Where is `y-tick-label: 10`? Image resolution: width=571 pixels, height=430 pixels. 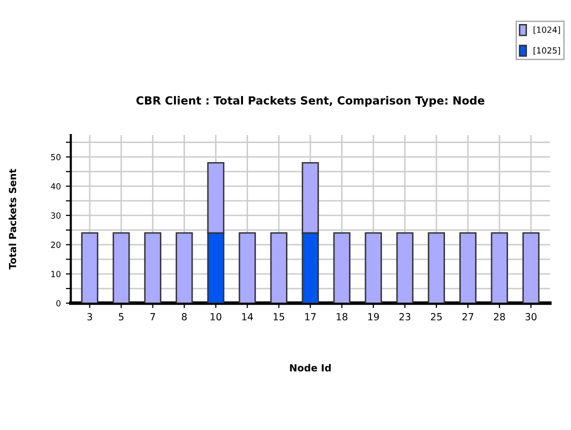 y-tick-label: 10 is located at coordinates (56, 274).